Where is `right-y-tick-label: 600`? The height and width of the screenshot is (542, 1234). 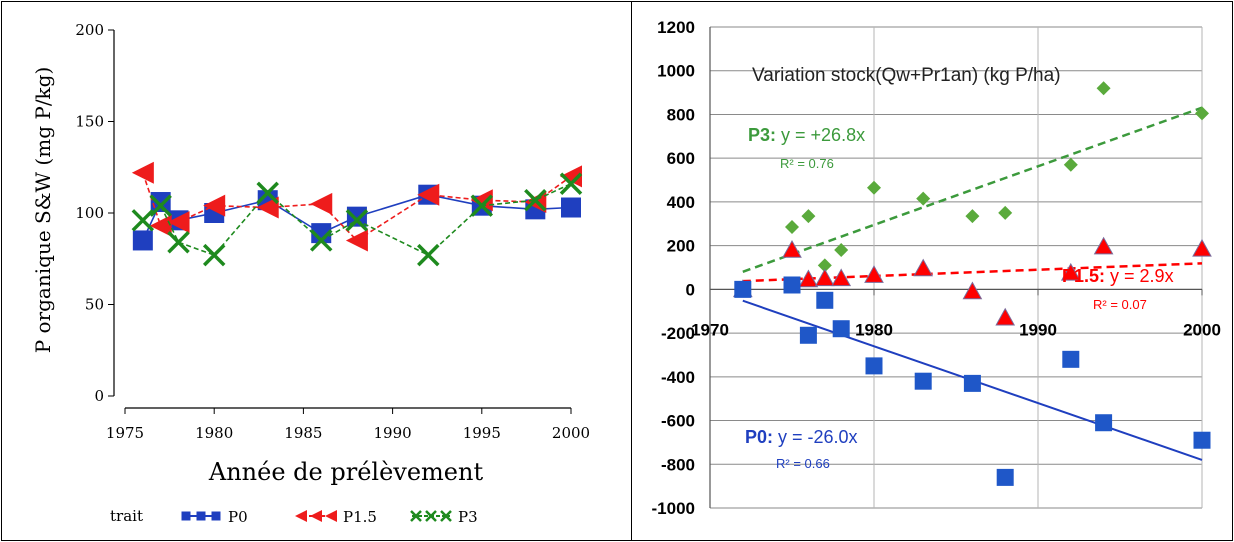
right-y-tick-label: 600 is located at coordinates (681, 158).